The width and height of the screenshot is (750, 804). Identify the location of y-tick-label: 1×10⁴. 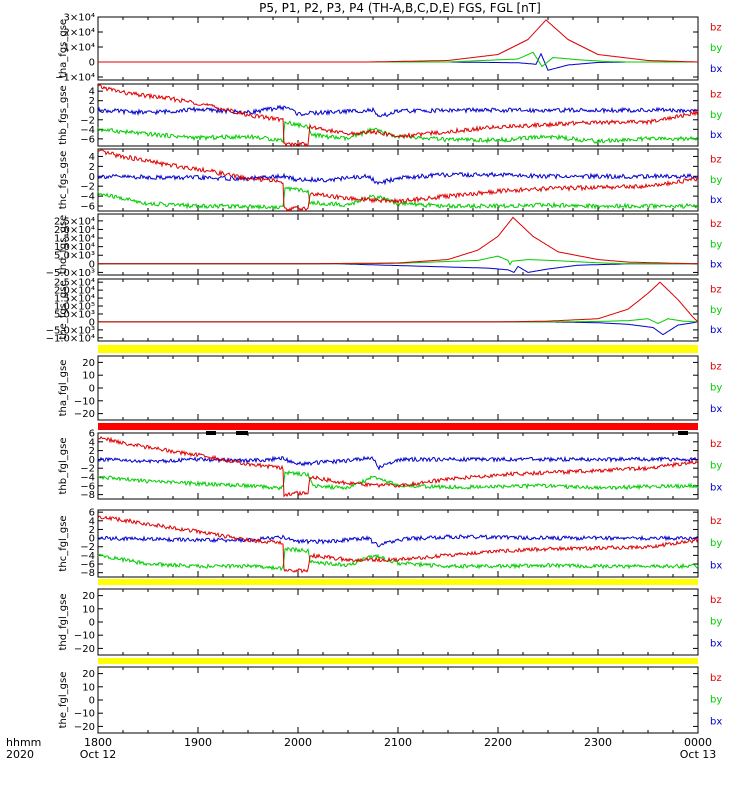
(79, 48).